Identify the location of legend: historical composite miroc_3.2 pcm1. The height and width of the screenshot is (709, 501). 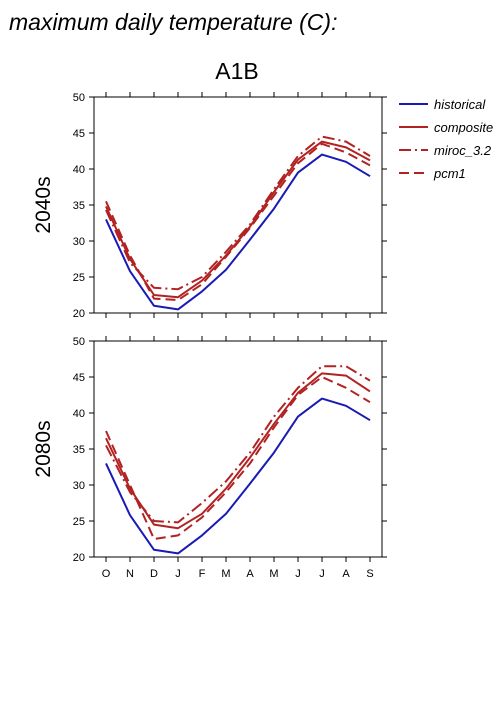
(446, 139).